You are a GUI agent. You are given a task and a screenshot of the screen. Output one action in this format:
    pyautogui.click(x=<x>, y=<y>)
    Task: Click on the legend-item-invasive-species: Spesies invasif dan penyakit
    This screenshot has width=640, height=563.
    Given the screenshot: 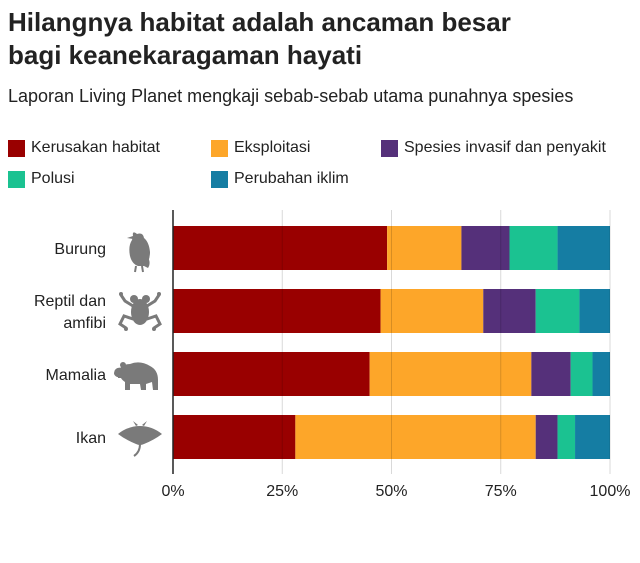 What is the action you would take?
    pyautogui.click(x=493, y=148)
    